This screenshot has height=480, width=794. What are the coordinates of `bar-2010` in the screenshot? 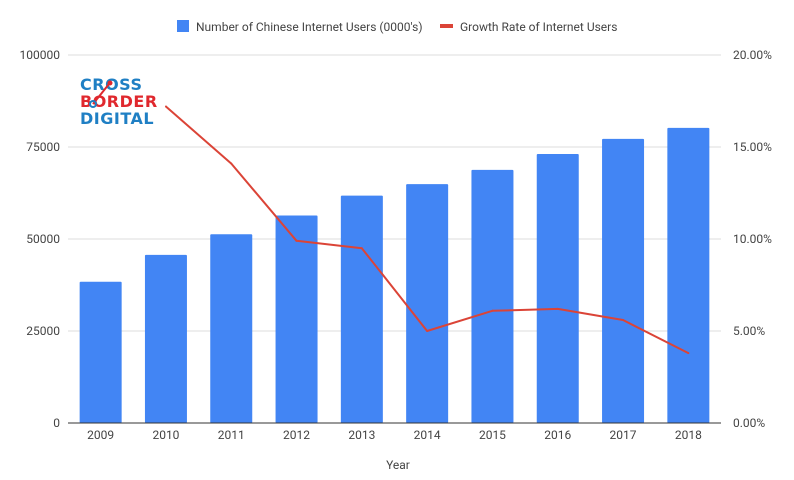 It's located at (165, 338).